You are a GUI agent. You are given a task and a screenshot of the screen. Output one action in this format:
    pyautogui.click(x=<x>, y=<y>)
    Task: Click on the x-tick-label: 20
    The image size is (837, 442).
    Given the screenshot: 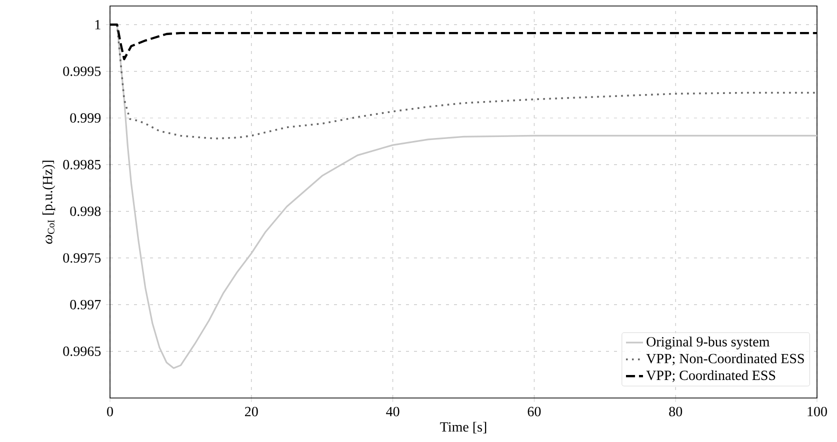 What is the action you would take?
    pyautogui.click(x=251, y=411)
    